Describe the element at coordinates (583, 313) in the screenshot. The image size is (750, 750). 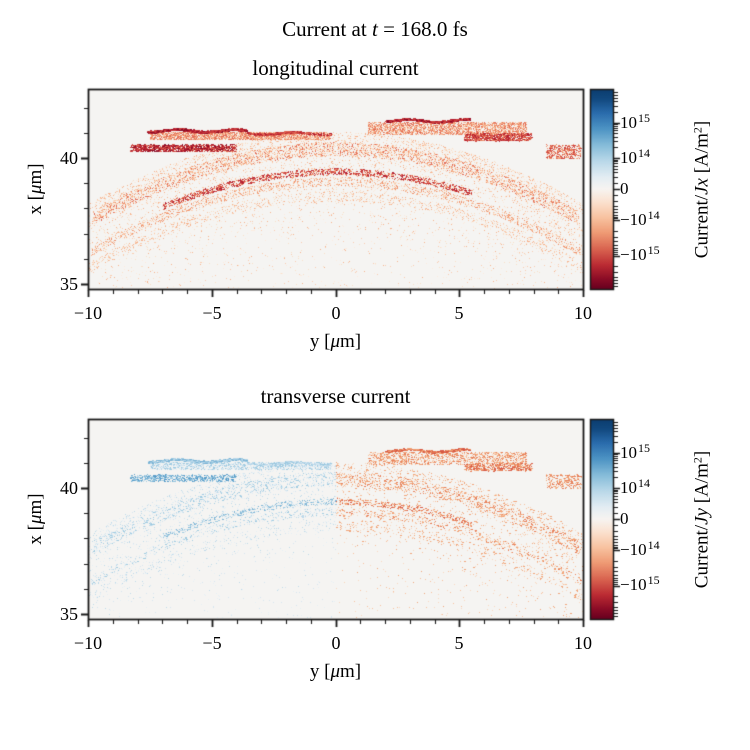
I see `plot1-x-tick-label: 10` at that location.